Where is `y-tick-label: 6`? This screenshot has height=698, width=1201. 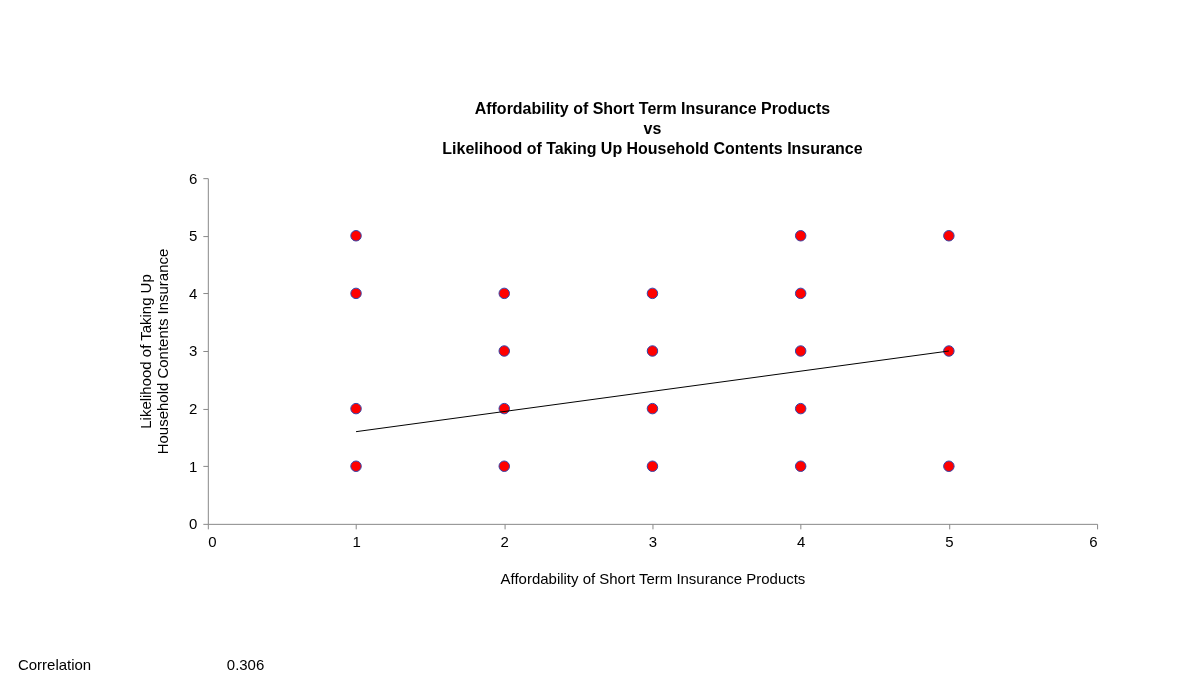 y-tick-label: 6 is located at coordinates (193, 178).